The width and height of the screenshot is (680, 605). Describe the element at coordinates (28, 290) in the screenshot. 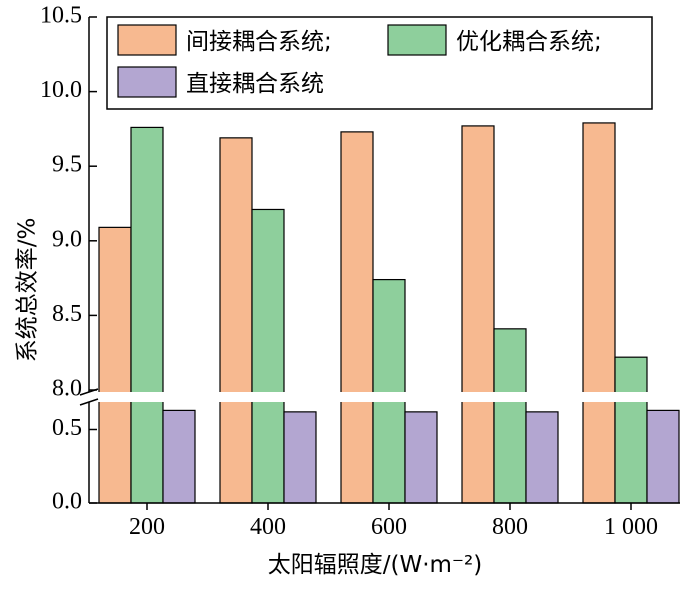

I see `y-axis-title: 系统总效率/%` at that location.